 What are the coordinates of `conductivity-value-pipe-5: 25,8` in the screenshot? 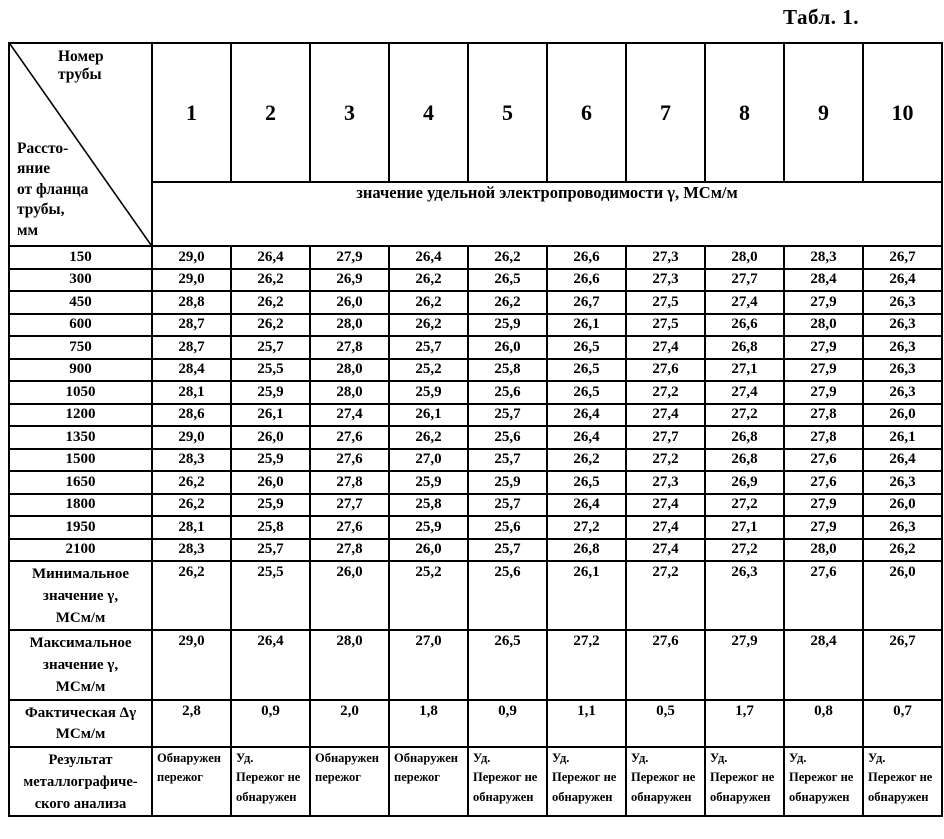 It's located at (507, 369).